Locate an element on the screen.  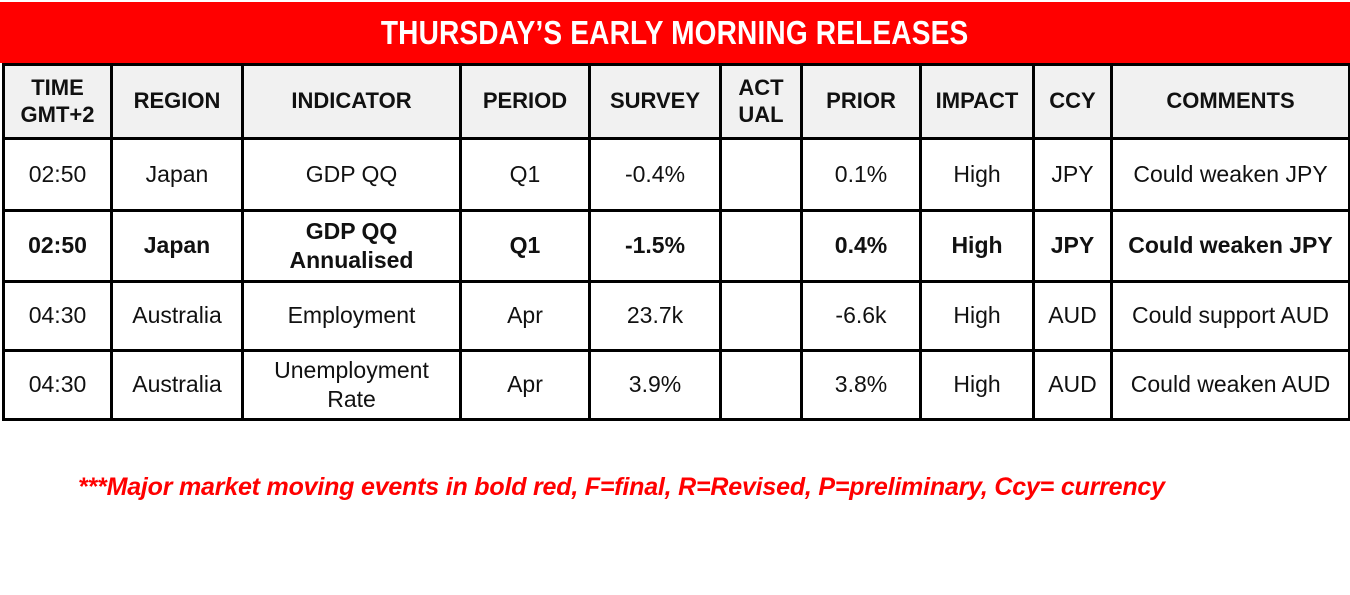
cell-comments: Could support AUD is located at coordinates (1230, 316).